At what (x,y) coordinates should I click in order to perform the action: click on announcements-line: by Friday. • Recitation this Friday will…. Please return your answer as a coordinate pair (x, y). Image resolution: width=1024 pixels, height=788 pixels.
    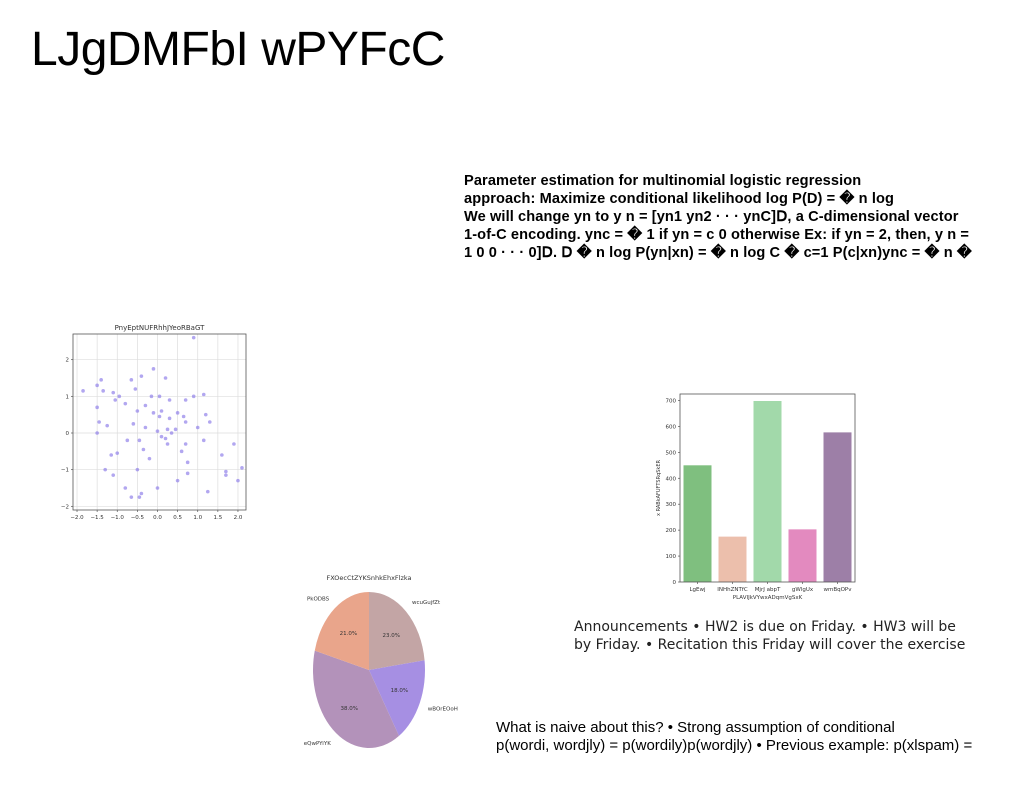
    Looking at the image, I should click on (770, 645).